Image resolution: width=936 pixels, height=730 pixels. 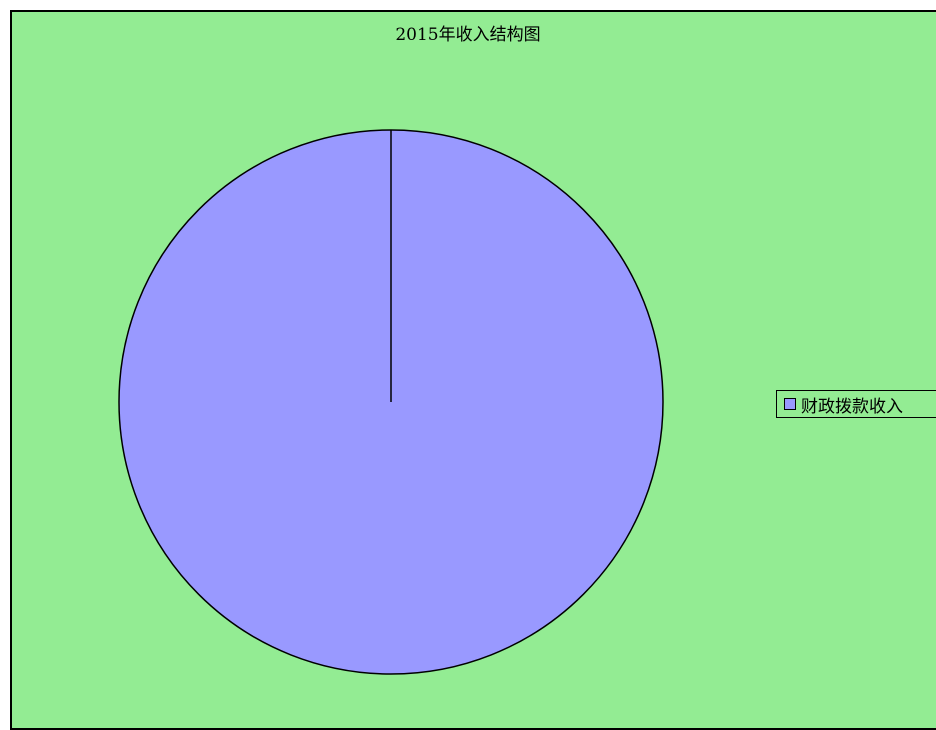 I want to click on legend: 财政拨款收入, so click(x=856, y=404).